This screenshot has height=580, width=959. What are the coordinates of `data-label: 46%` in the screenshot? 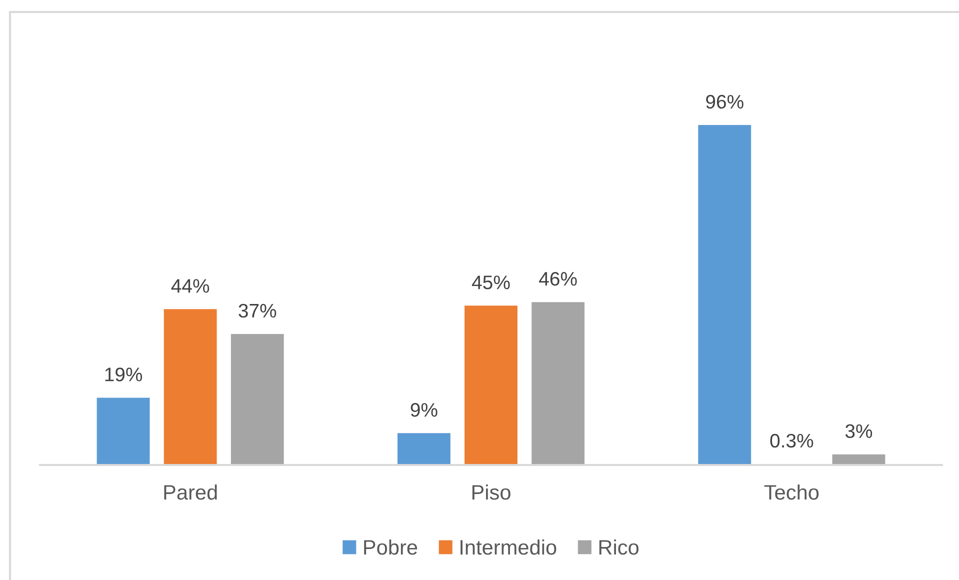 It's located at (558, 279).